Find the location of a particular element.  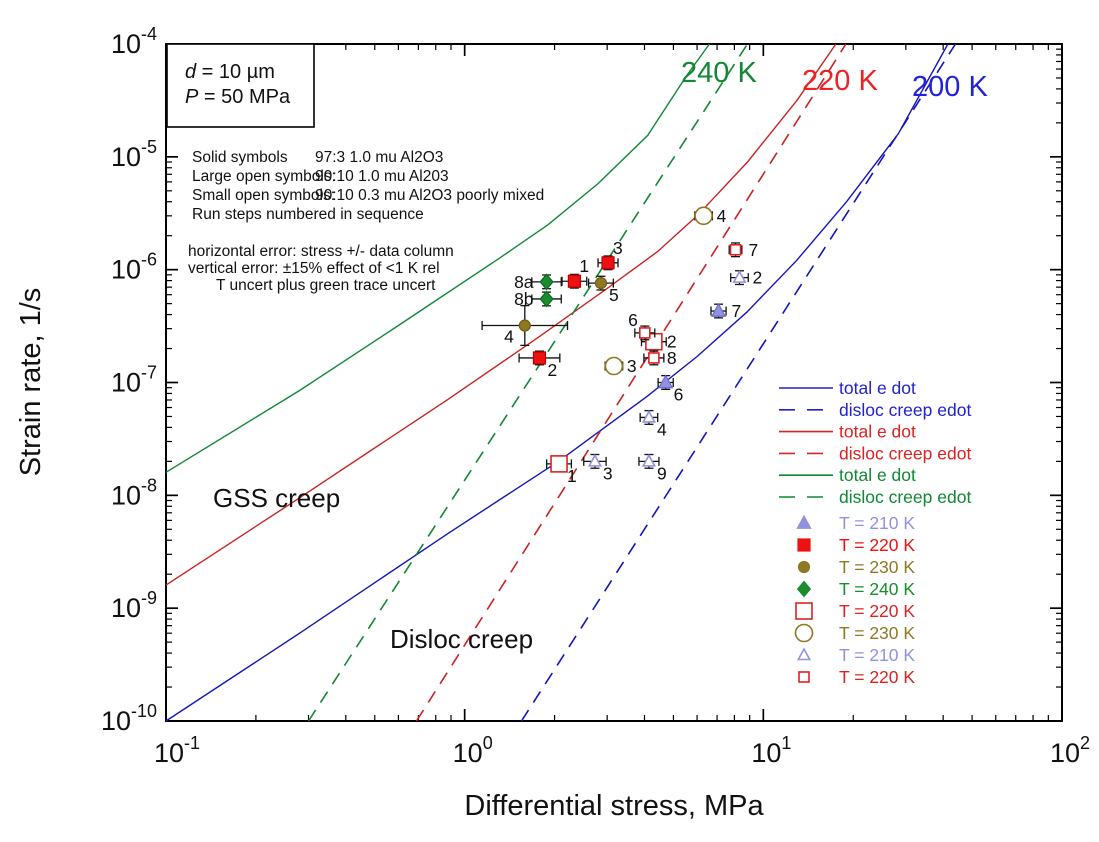

symbol-key-label: Small open symbols: is located at coordinates (263, 195).